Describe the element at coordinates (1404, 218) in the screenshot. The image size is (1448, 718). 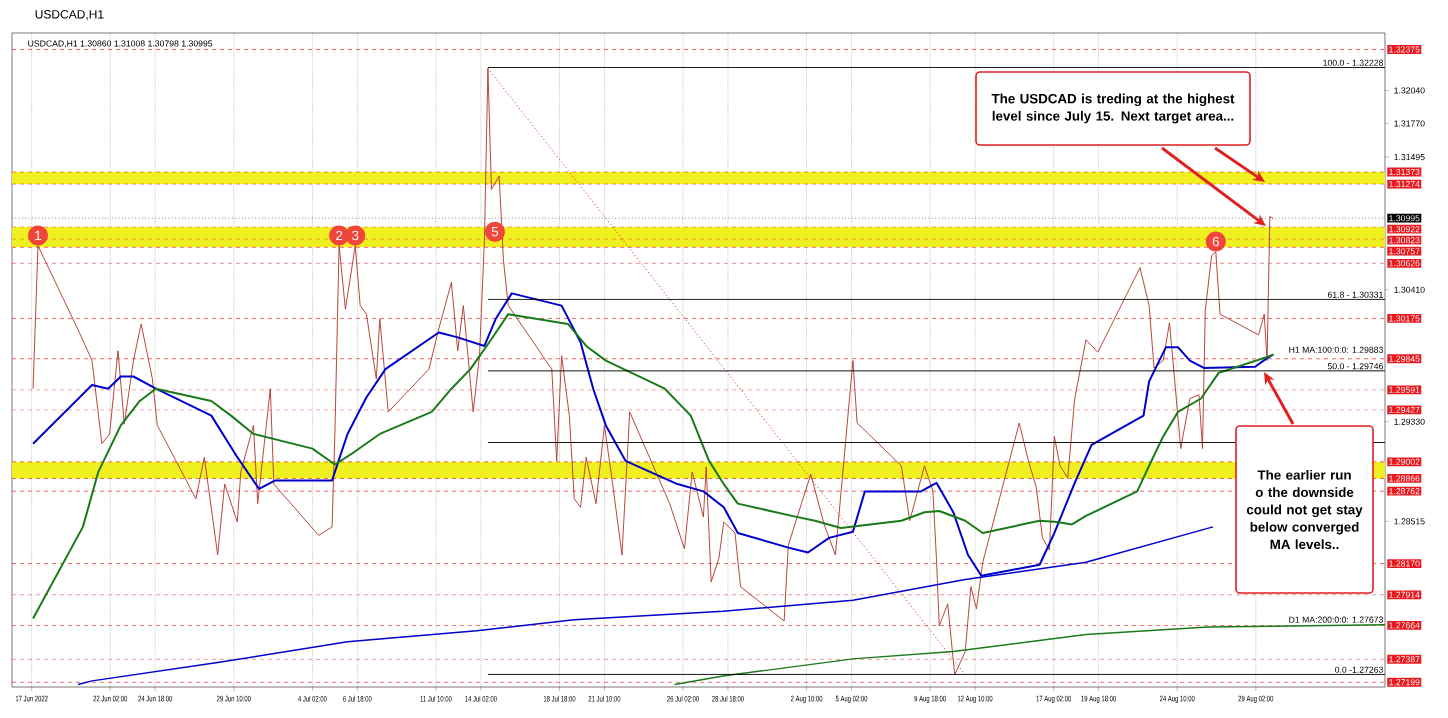
I see `ref-line-label: 1.30995` at that location.